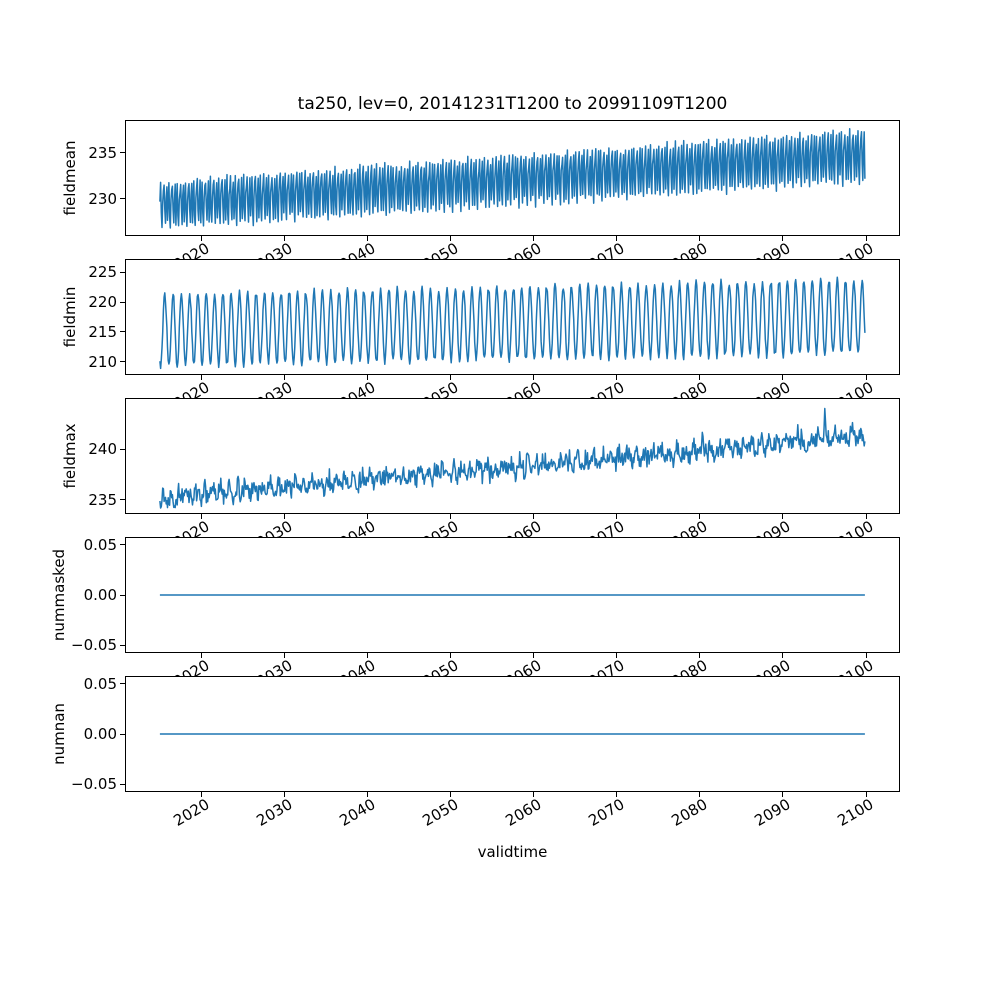  I want to click on x-tick-label: 2060, so click(523, 812).